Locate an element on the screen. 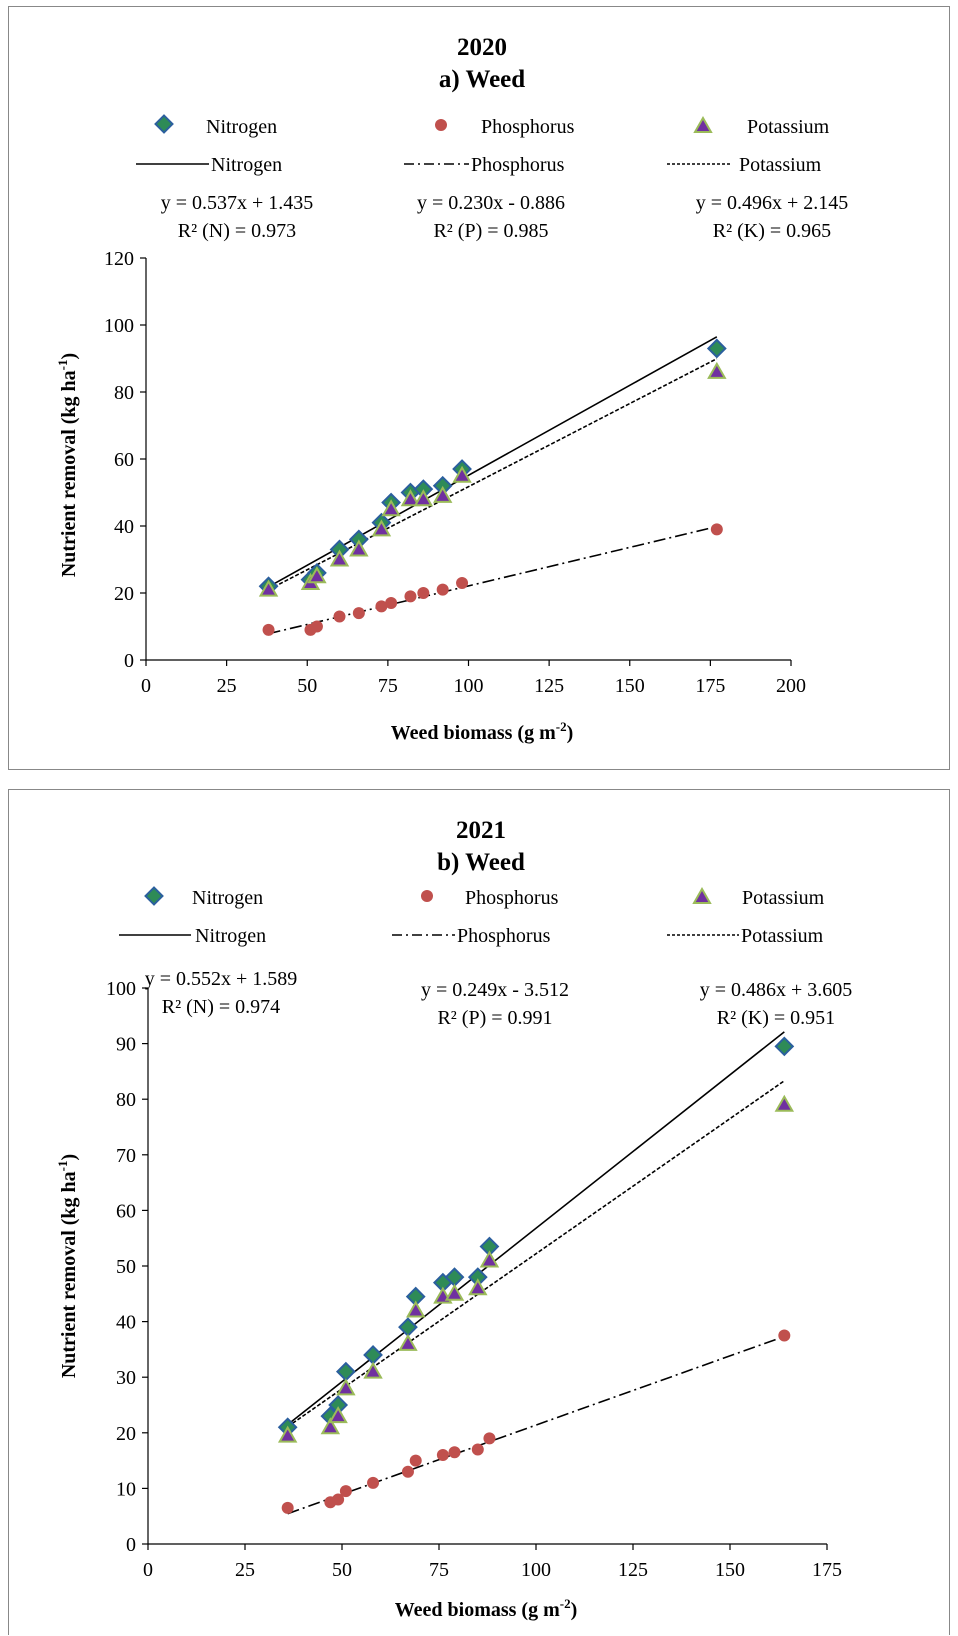 This screenshot has height=1636, width=958. x-tick-label: 75 is located at coordinates (439, 1570).